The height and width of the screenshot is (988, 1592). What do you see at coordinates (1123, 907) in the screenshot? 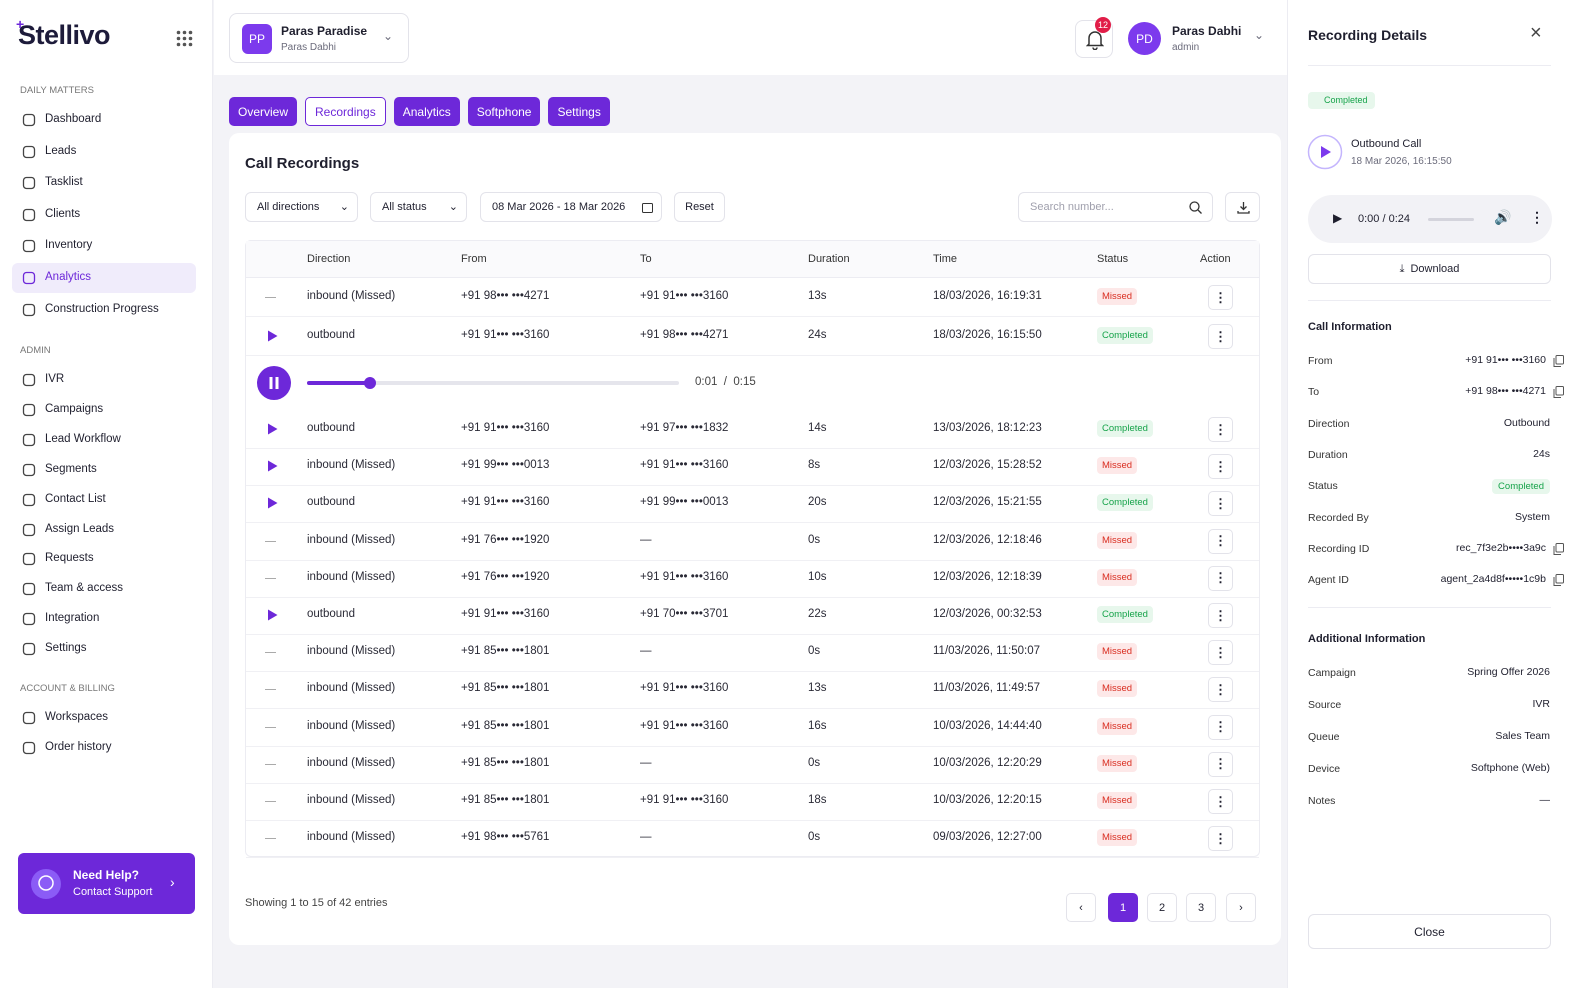
I see `page-button: 1` at bounding box center [1123, 907].